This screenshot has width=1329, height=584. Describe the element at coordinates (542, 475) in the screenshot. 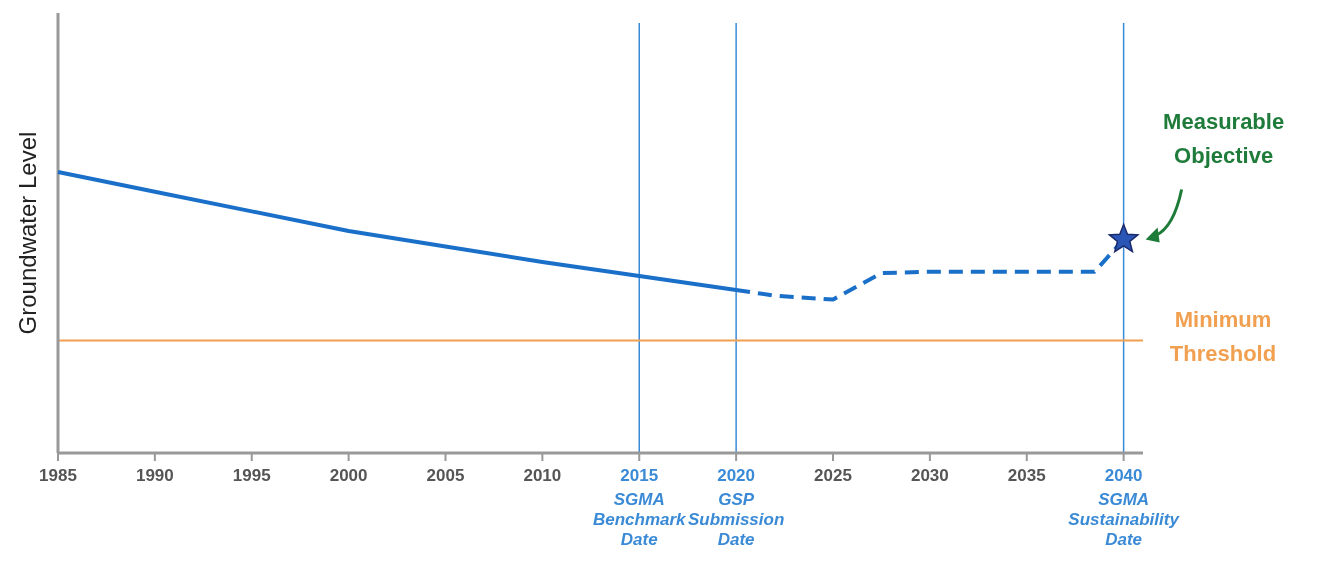

I see `x-tick-label: 2010` at that location.